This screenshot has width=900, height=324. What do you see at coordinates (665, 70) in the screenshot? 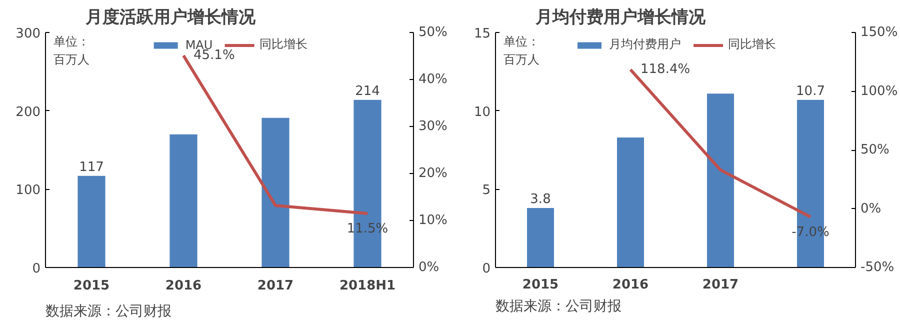
I see `data-label: 118.4%` at bounding box center [665, 70].